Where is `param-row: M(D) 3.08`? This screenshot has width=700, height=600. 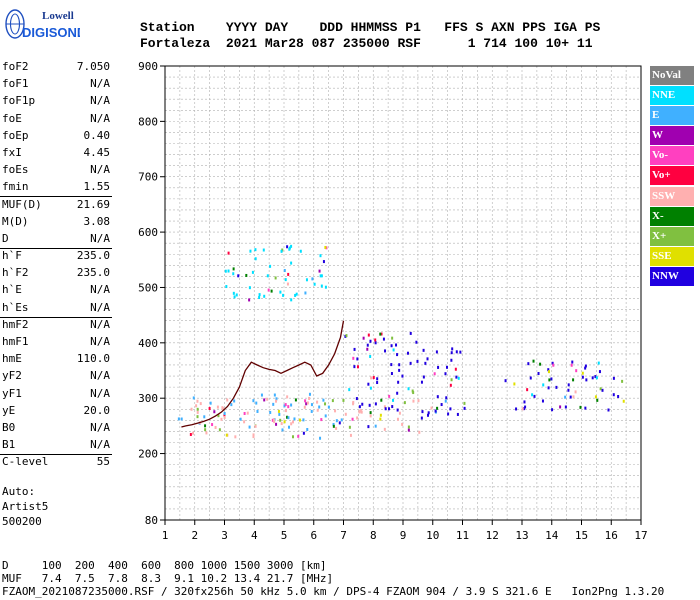
param-row: M(D) 3.08 is located at coordinates (56, 221).